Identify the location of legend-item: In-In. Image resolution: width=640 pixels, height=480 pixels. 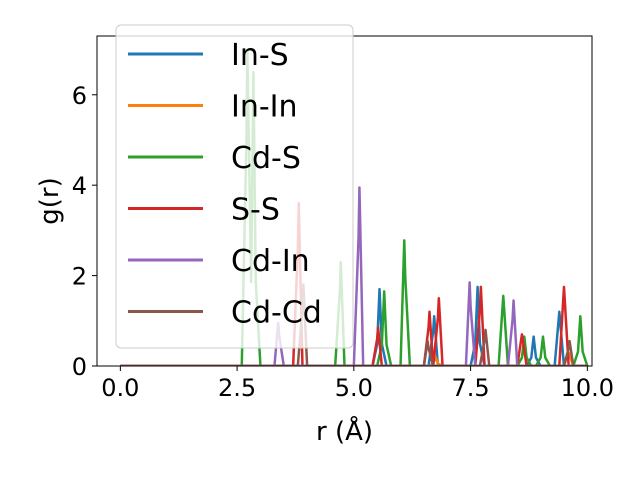
(213, 107).